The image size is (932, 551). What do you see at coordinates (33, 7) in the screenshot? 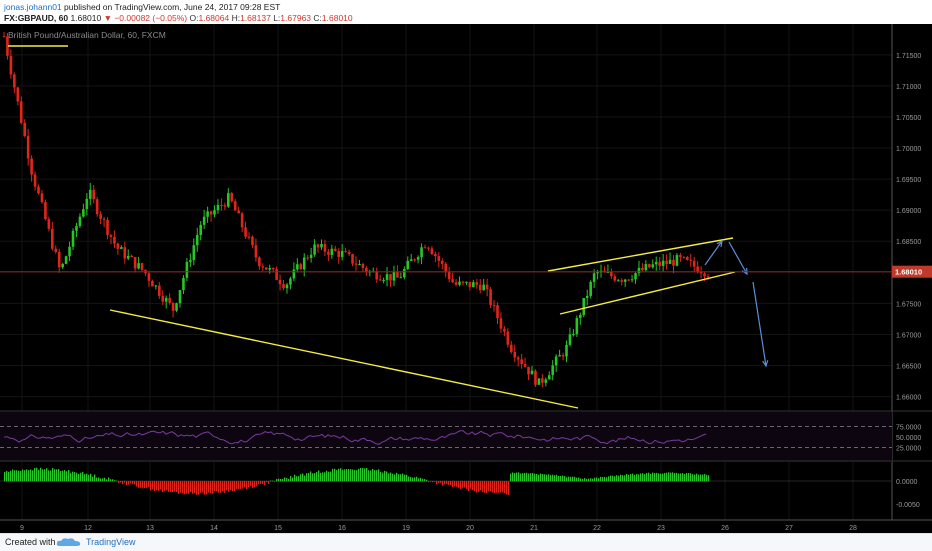
I see `author-link: jonas.johann01` at bounding box center [33, 7].